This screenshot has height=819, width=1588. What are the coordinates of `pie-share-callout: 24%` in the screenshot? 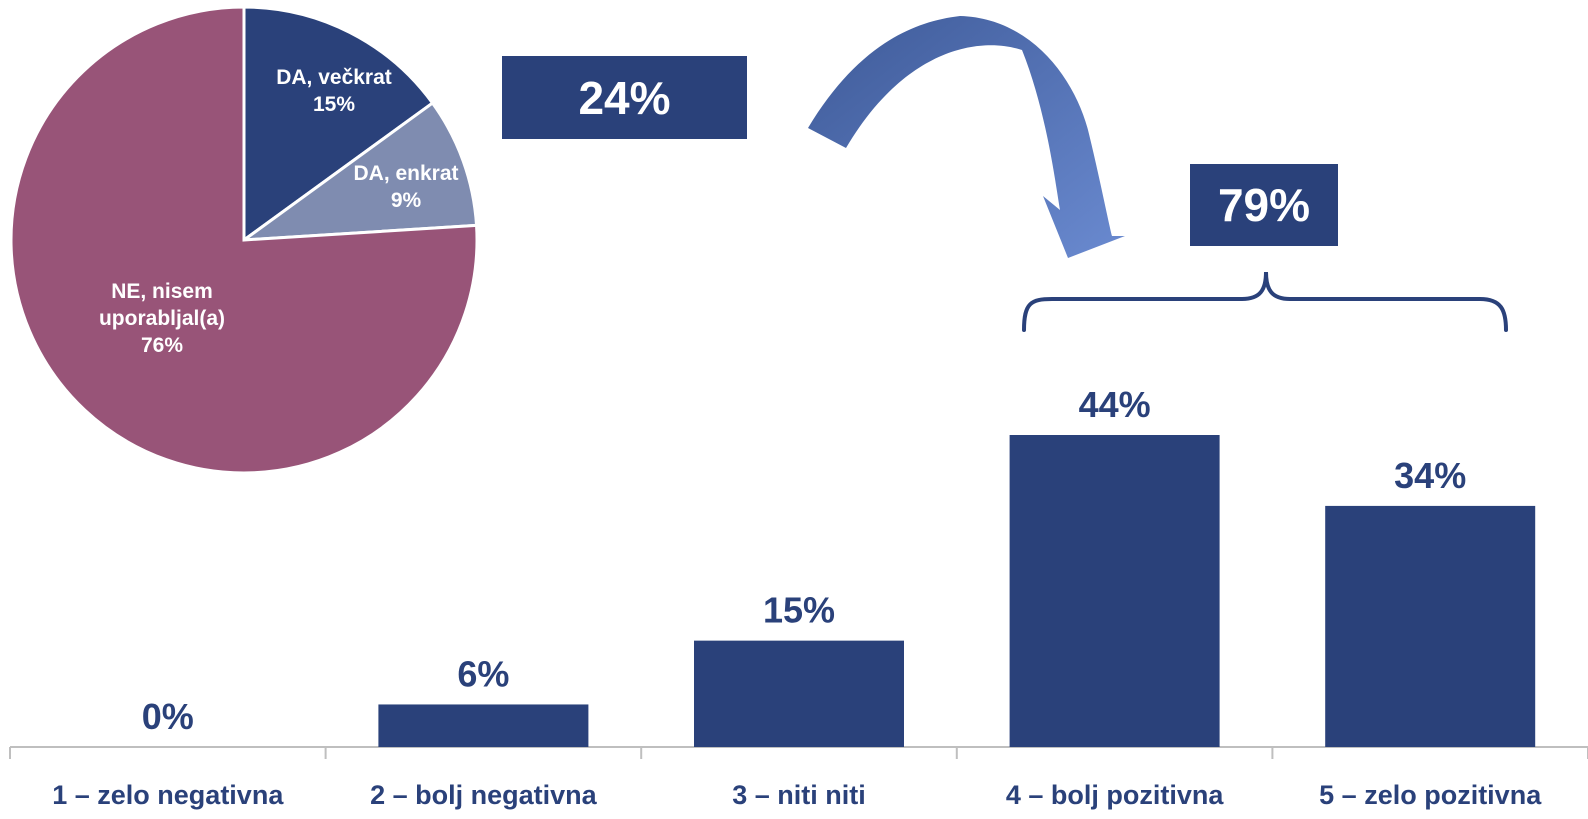 It's located at (624, 97).